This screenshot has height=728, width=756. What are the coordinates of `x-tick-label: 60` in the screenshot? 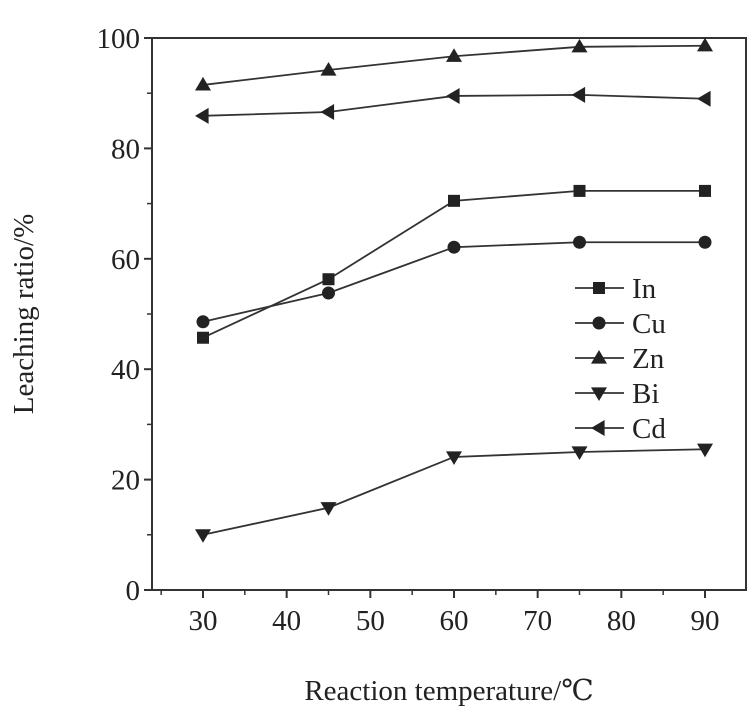 It's located at (454, 621).